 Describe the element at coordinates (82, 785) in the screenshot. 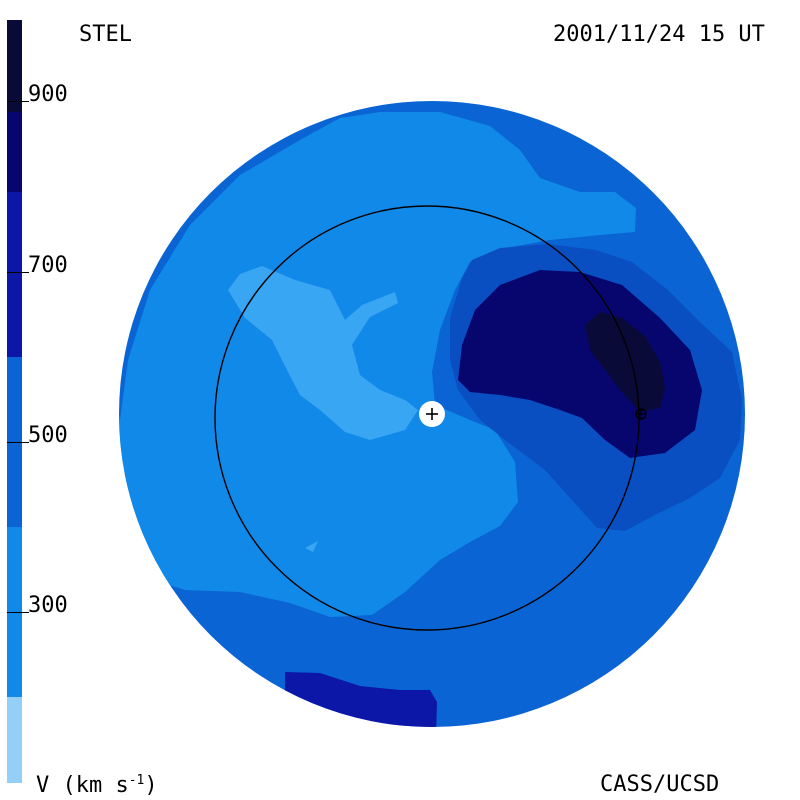

I see `units-text: V (km s` at that location.